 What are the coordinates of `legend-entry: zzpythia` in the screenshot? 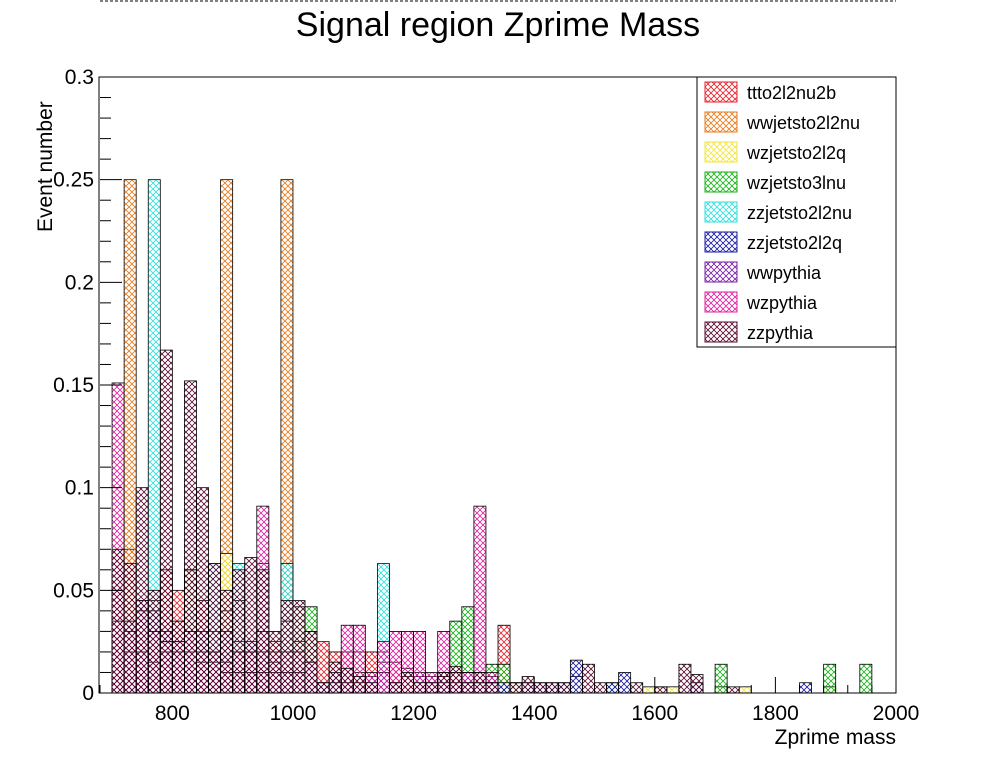 It's located at (759, 332).